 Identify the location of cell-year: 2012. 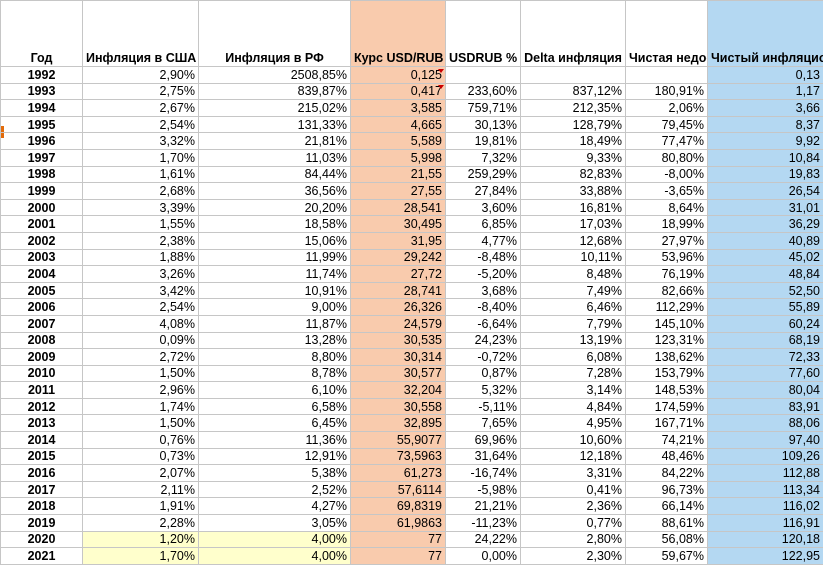
(42, 406).